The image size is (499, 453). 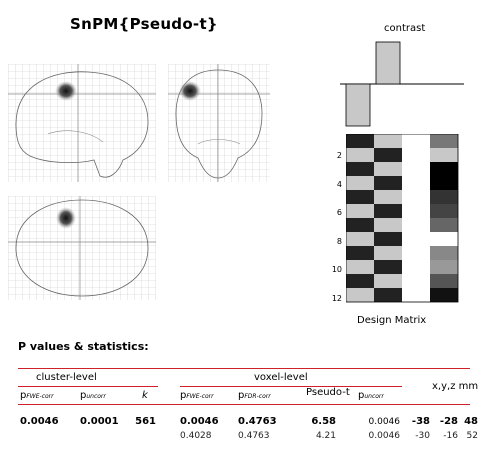 What do you see at coordinates (99, 421) in the screenshot?
I see `table-cell: 0.0001` at bounding box center [99, 421].